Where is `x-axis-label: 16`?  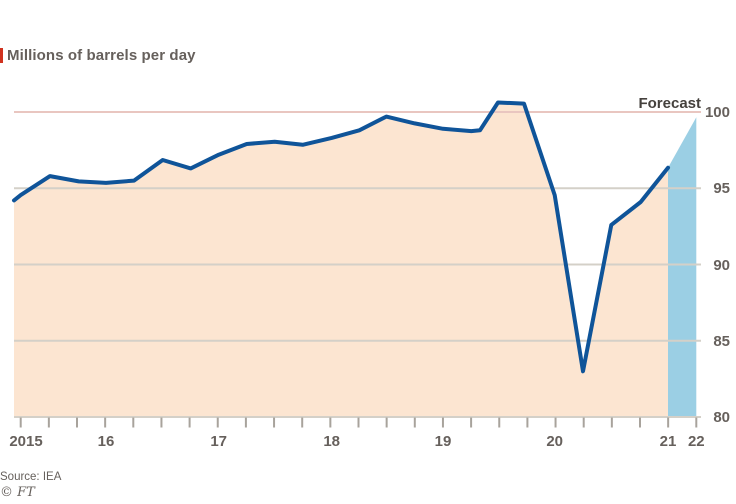
x-axis-label: 16 is located at coordinates (106, 441).